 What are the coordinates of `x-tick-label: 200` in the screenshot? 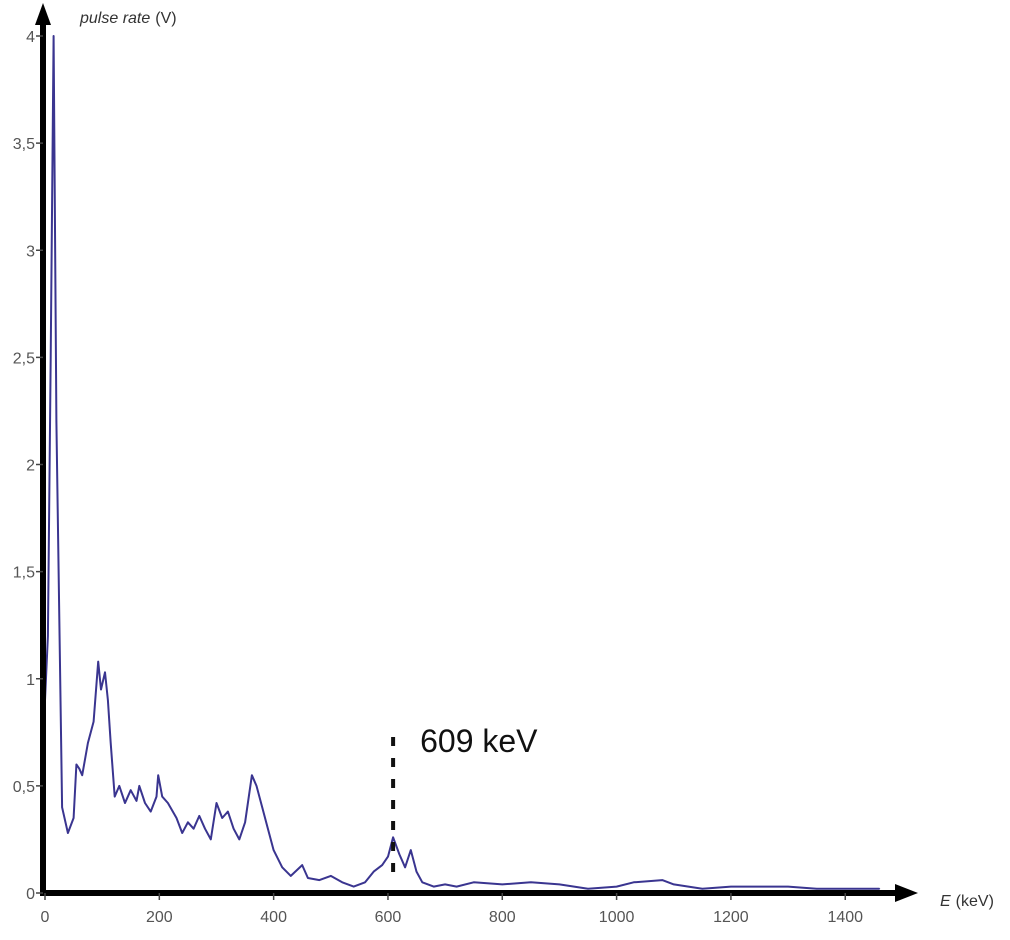 It's located at (159, 917).